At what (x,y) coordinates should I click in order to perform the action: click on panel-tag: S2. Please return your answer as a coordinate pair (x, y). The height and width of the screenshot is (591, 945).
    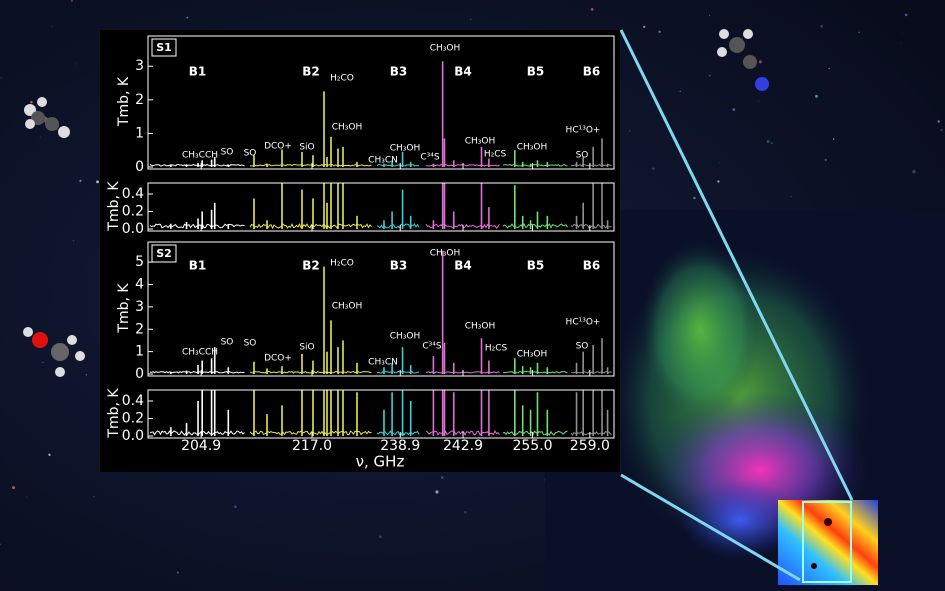
    Looking at the image, I should click on (164, 253).